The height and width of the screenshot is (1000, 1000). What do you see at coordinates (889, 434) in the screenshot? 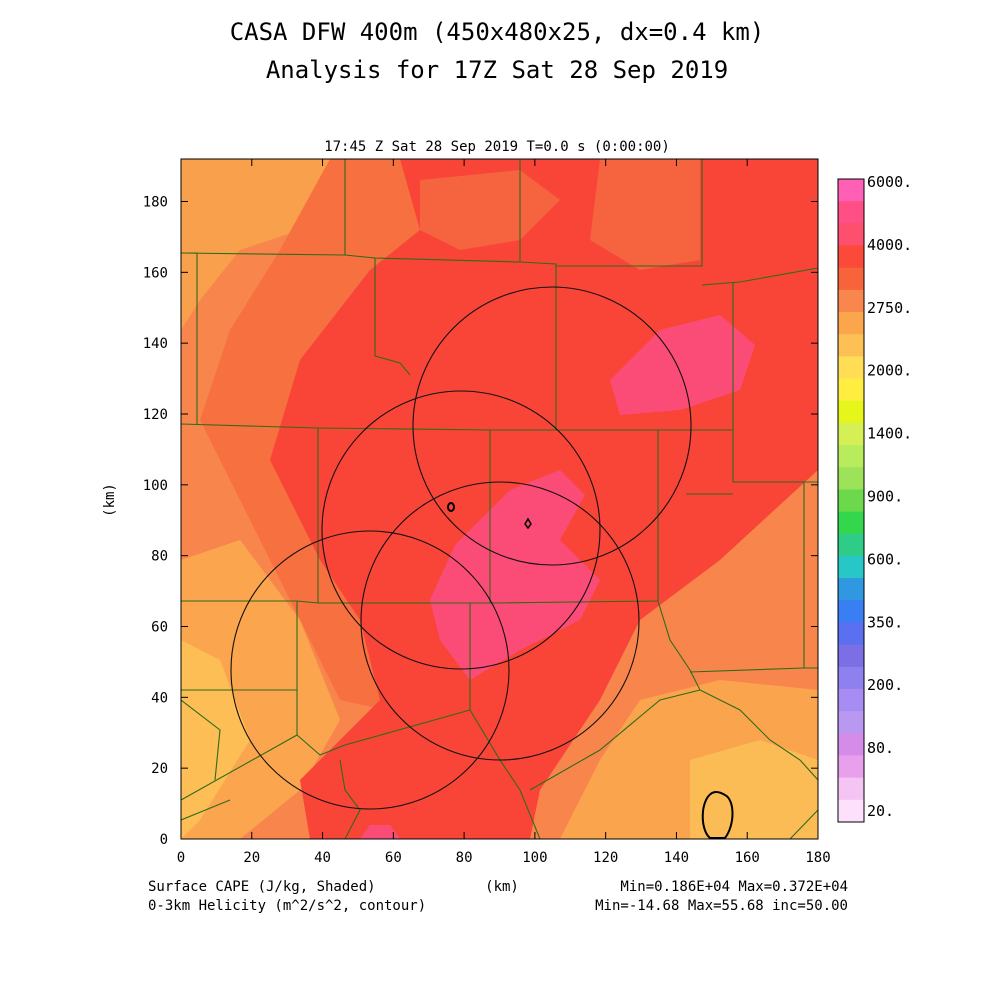
I see `colorbar-label: 1400.` at bounding box center [889, 434].